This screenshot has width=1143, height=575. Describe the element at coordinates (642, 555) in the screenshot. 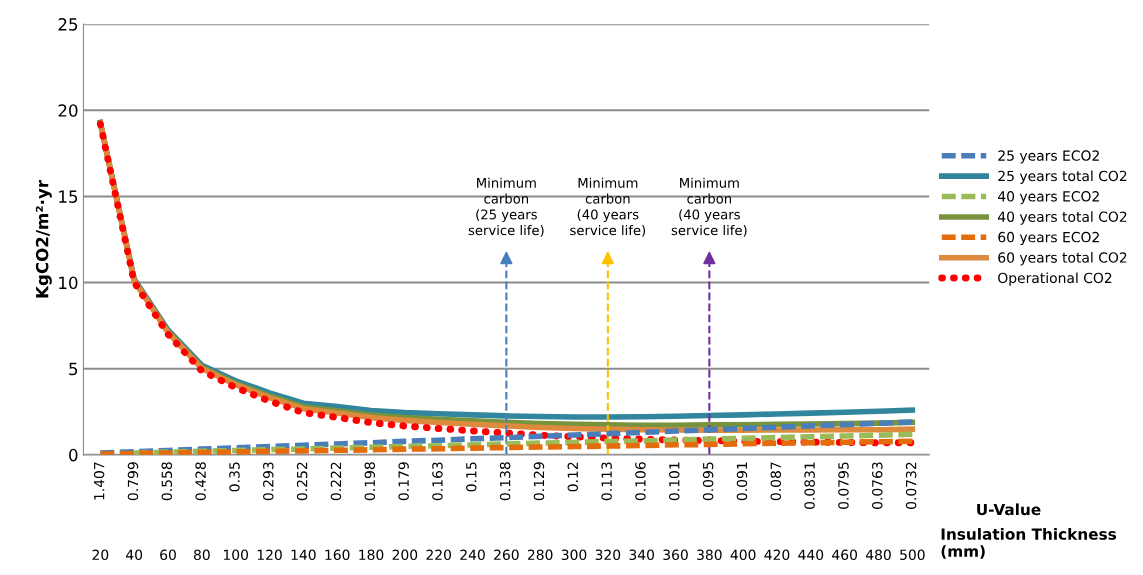

I see `x-tick-label: 340` at that location.